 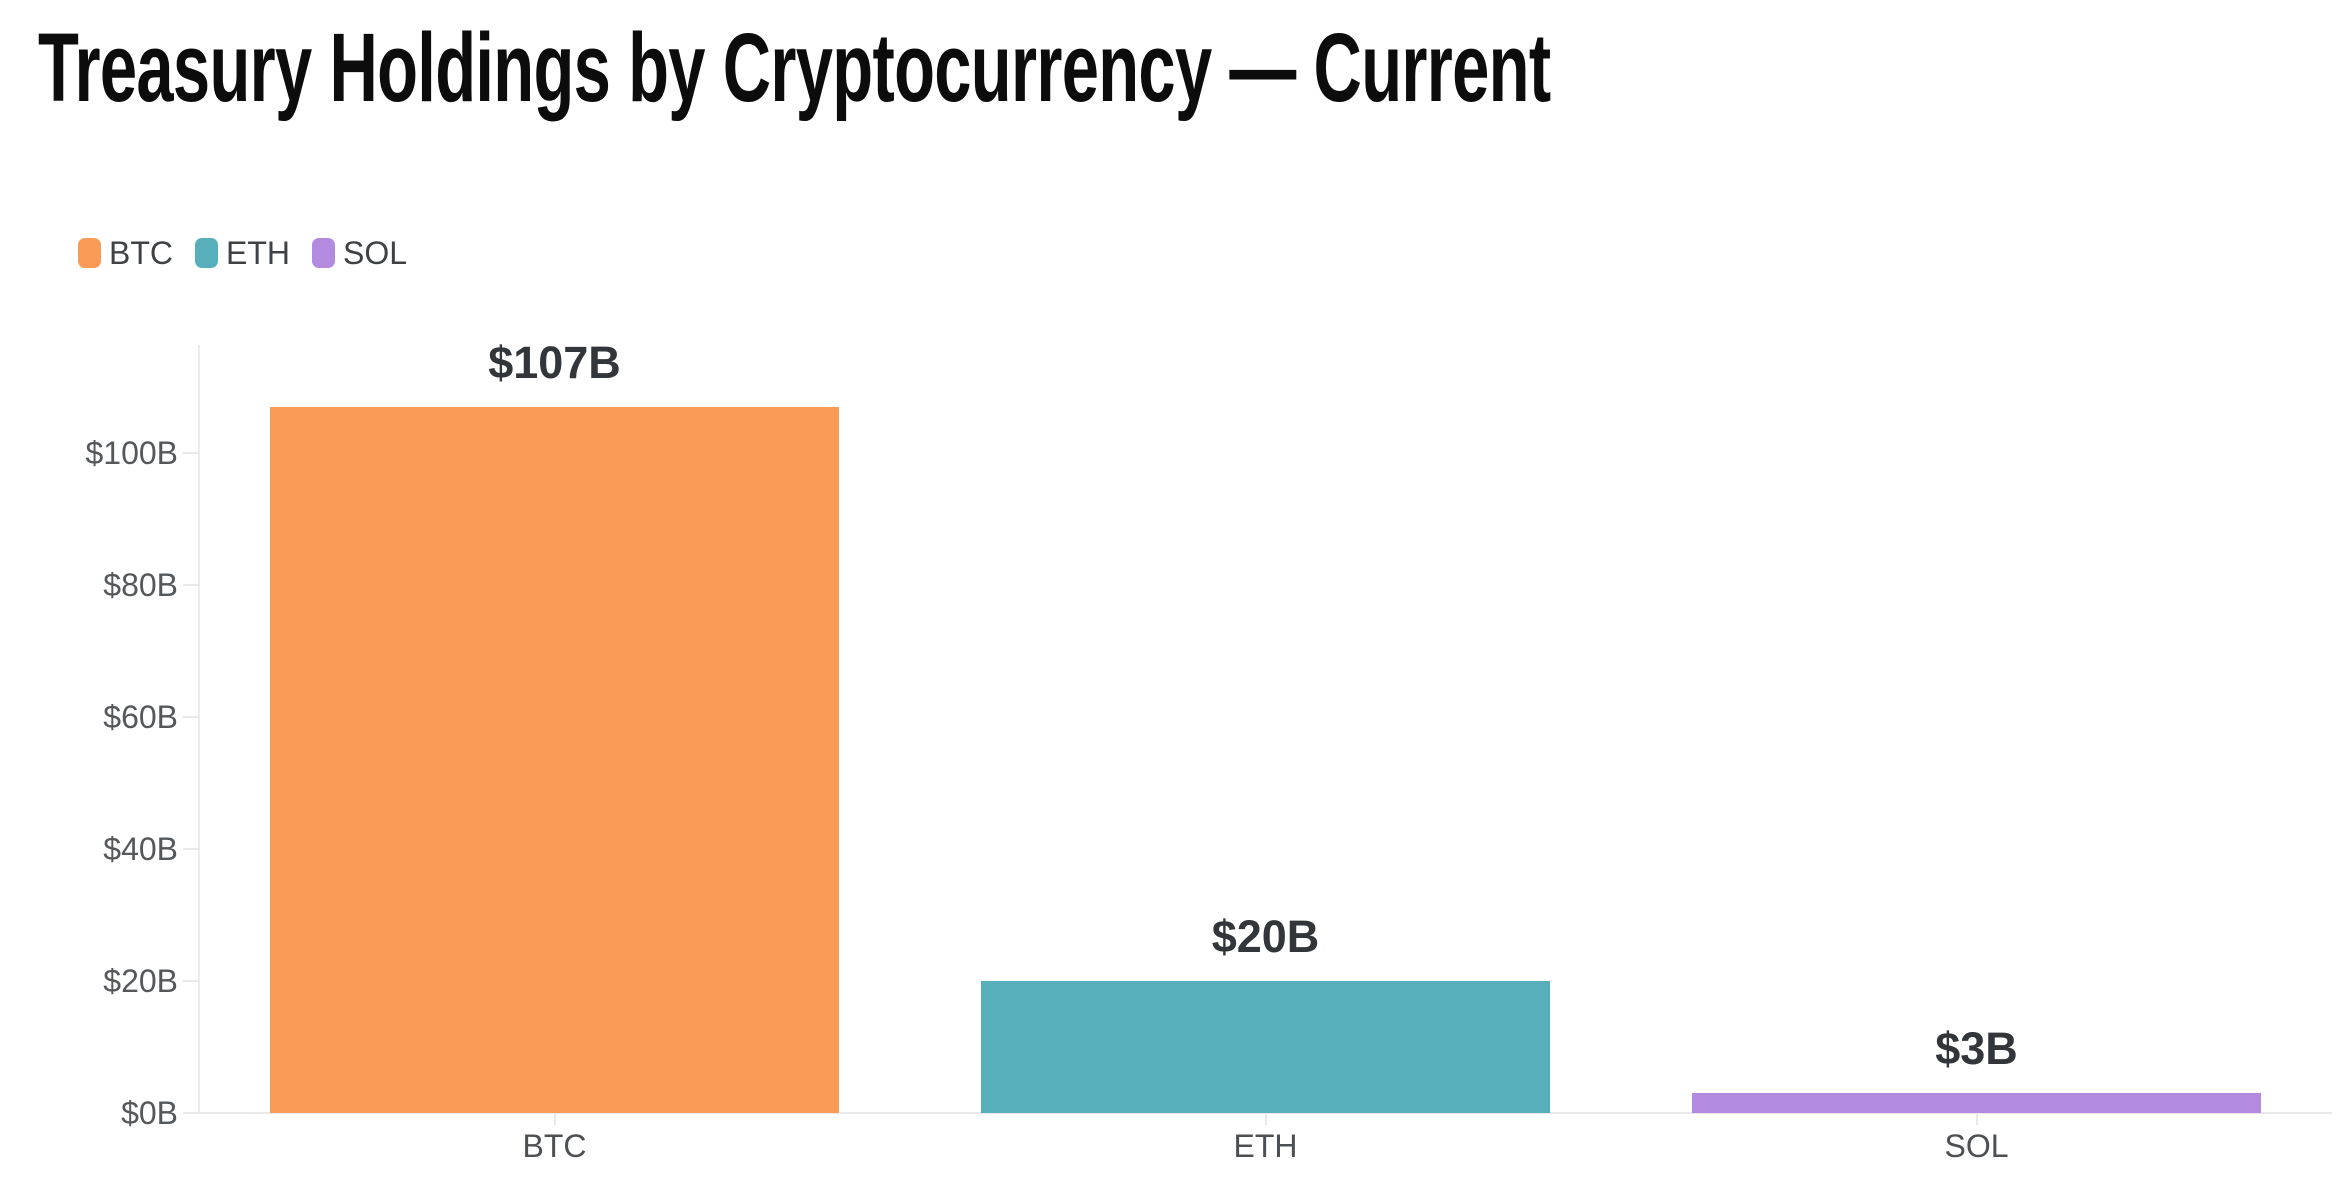 I want to click on bar-btc, so click(x=554, y=759).